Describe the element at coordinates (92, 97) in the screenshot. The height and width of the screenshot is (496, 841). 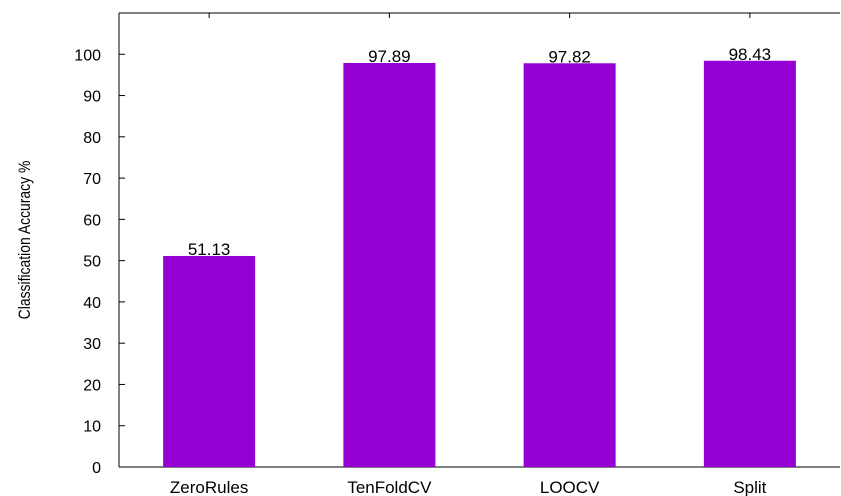
I see `y-tick-label: 90` at that location.